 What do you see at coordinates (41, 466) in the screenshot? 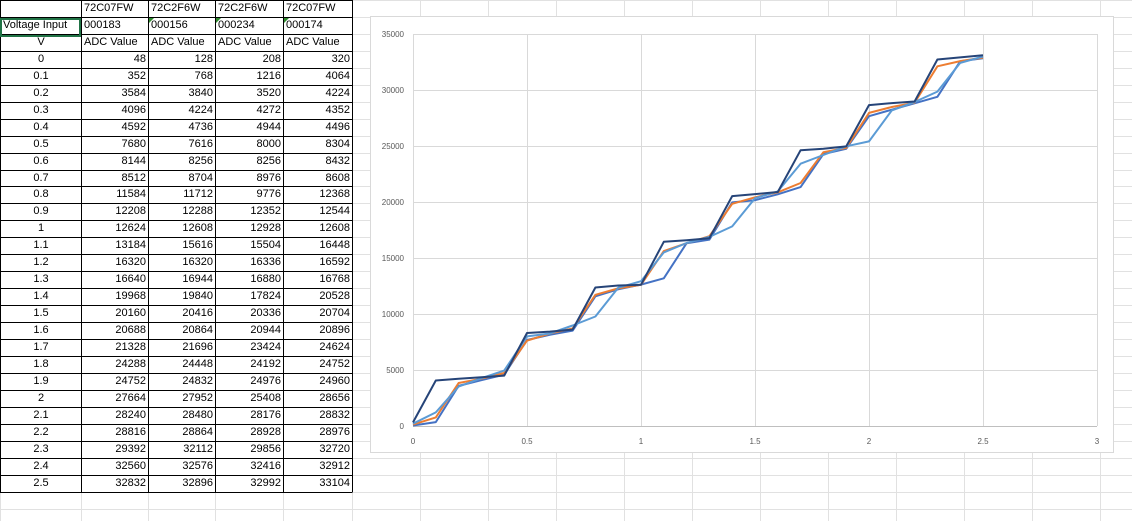
I see `voltage-cell: 2.4` at bounding box center [41, 466].